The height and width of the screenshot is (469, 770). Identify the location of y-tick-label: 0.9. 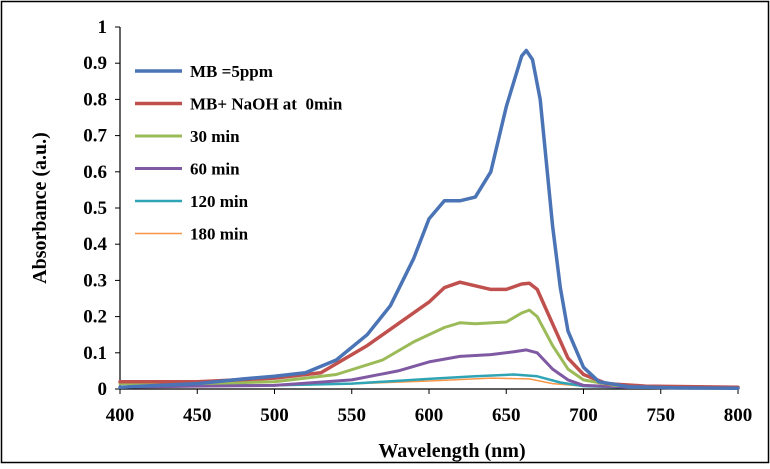
(95, 63).